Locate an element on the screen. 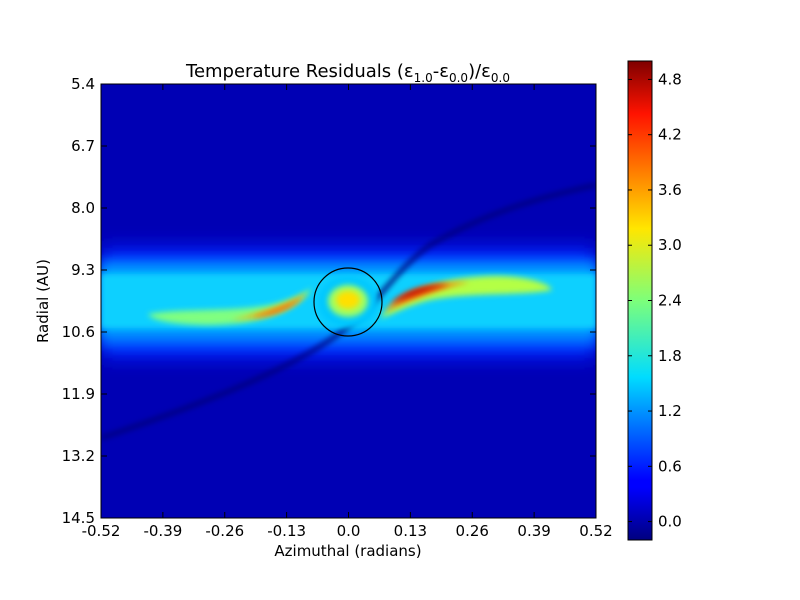 The image size is (800, 600). x-tick-label: -0.26 is located at coordinates (224, 531).